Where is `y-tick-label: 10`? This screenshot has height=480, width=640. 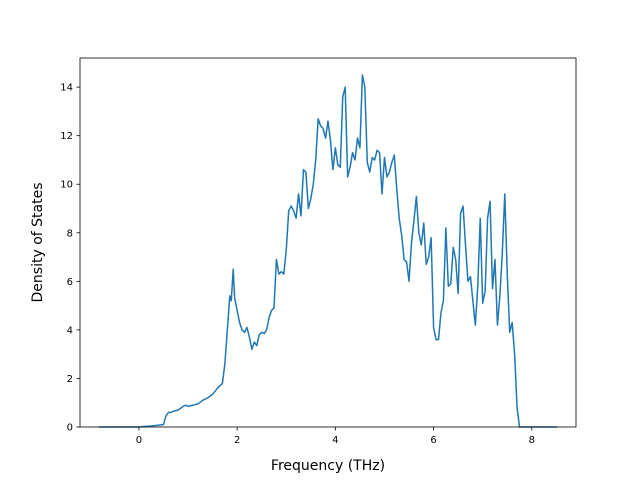
y-tick-label: 10 is located at coordinates (66, 185).